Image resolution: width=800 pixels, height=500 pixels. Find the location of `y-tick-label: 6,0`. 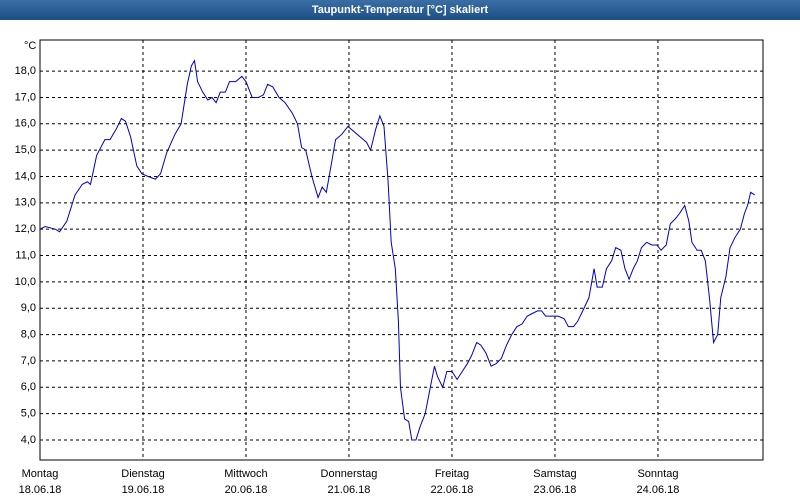

y-tick-label: 6,0 is located at coordinates (28, 387).